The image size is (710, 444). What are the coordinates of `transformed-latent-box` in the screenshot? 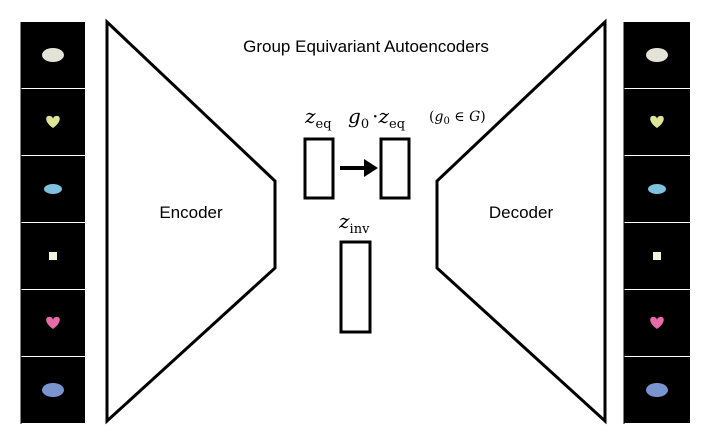 It's located at (395, 168).